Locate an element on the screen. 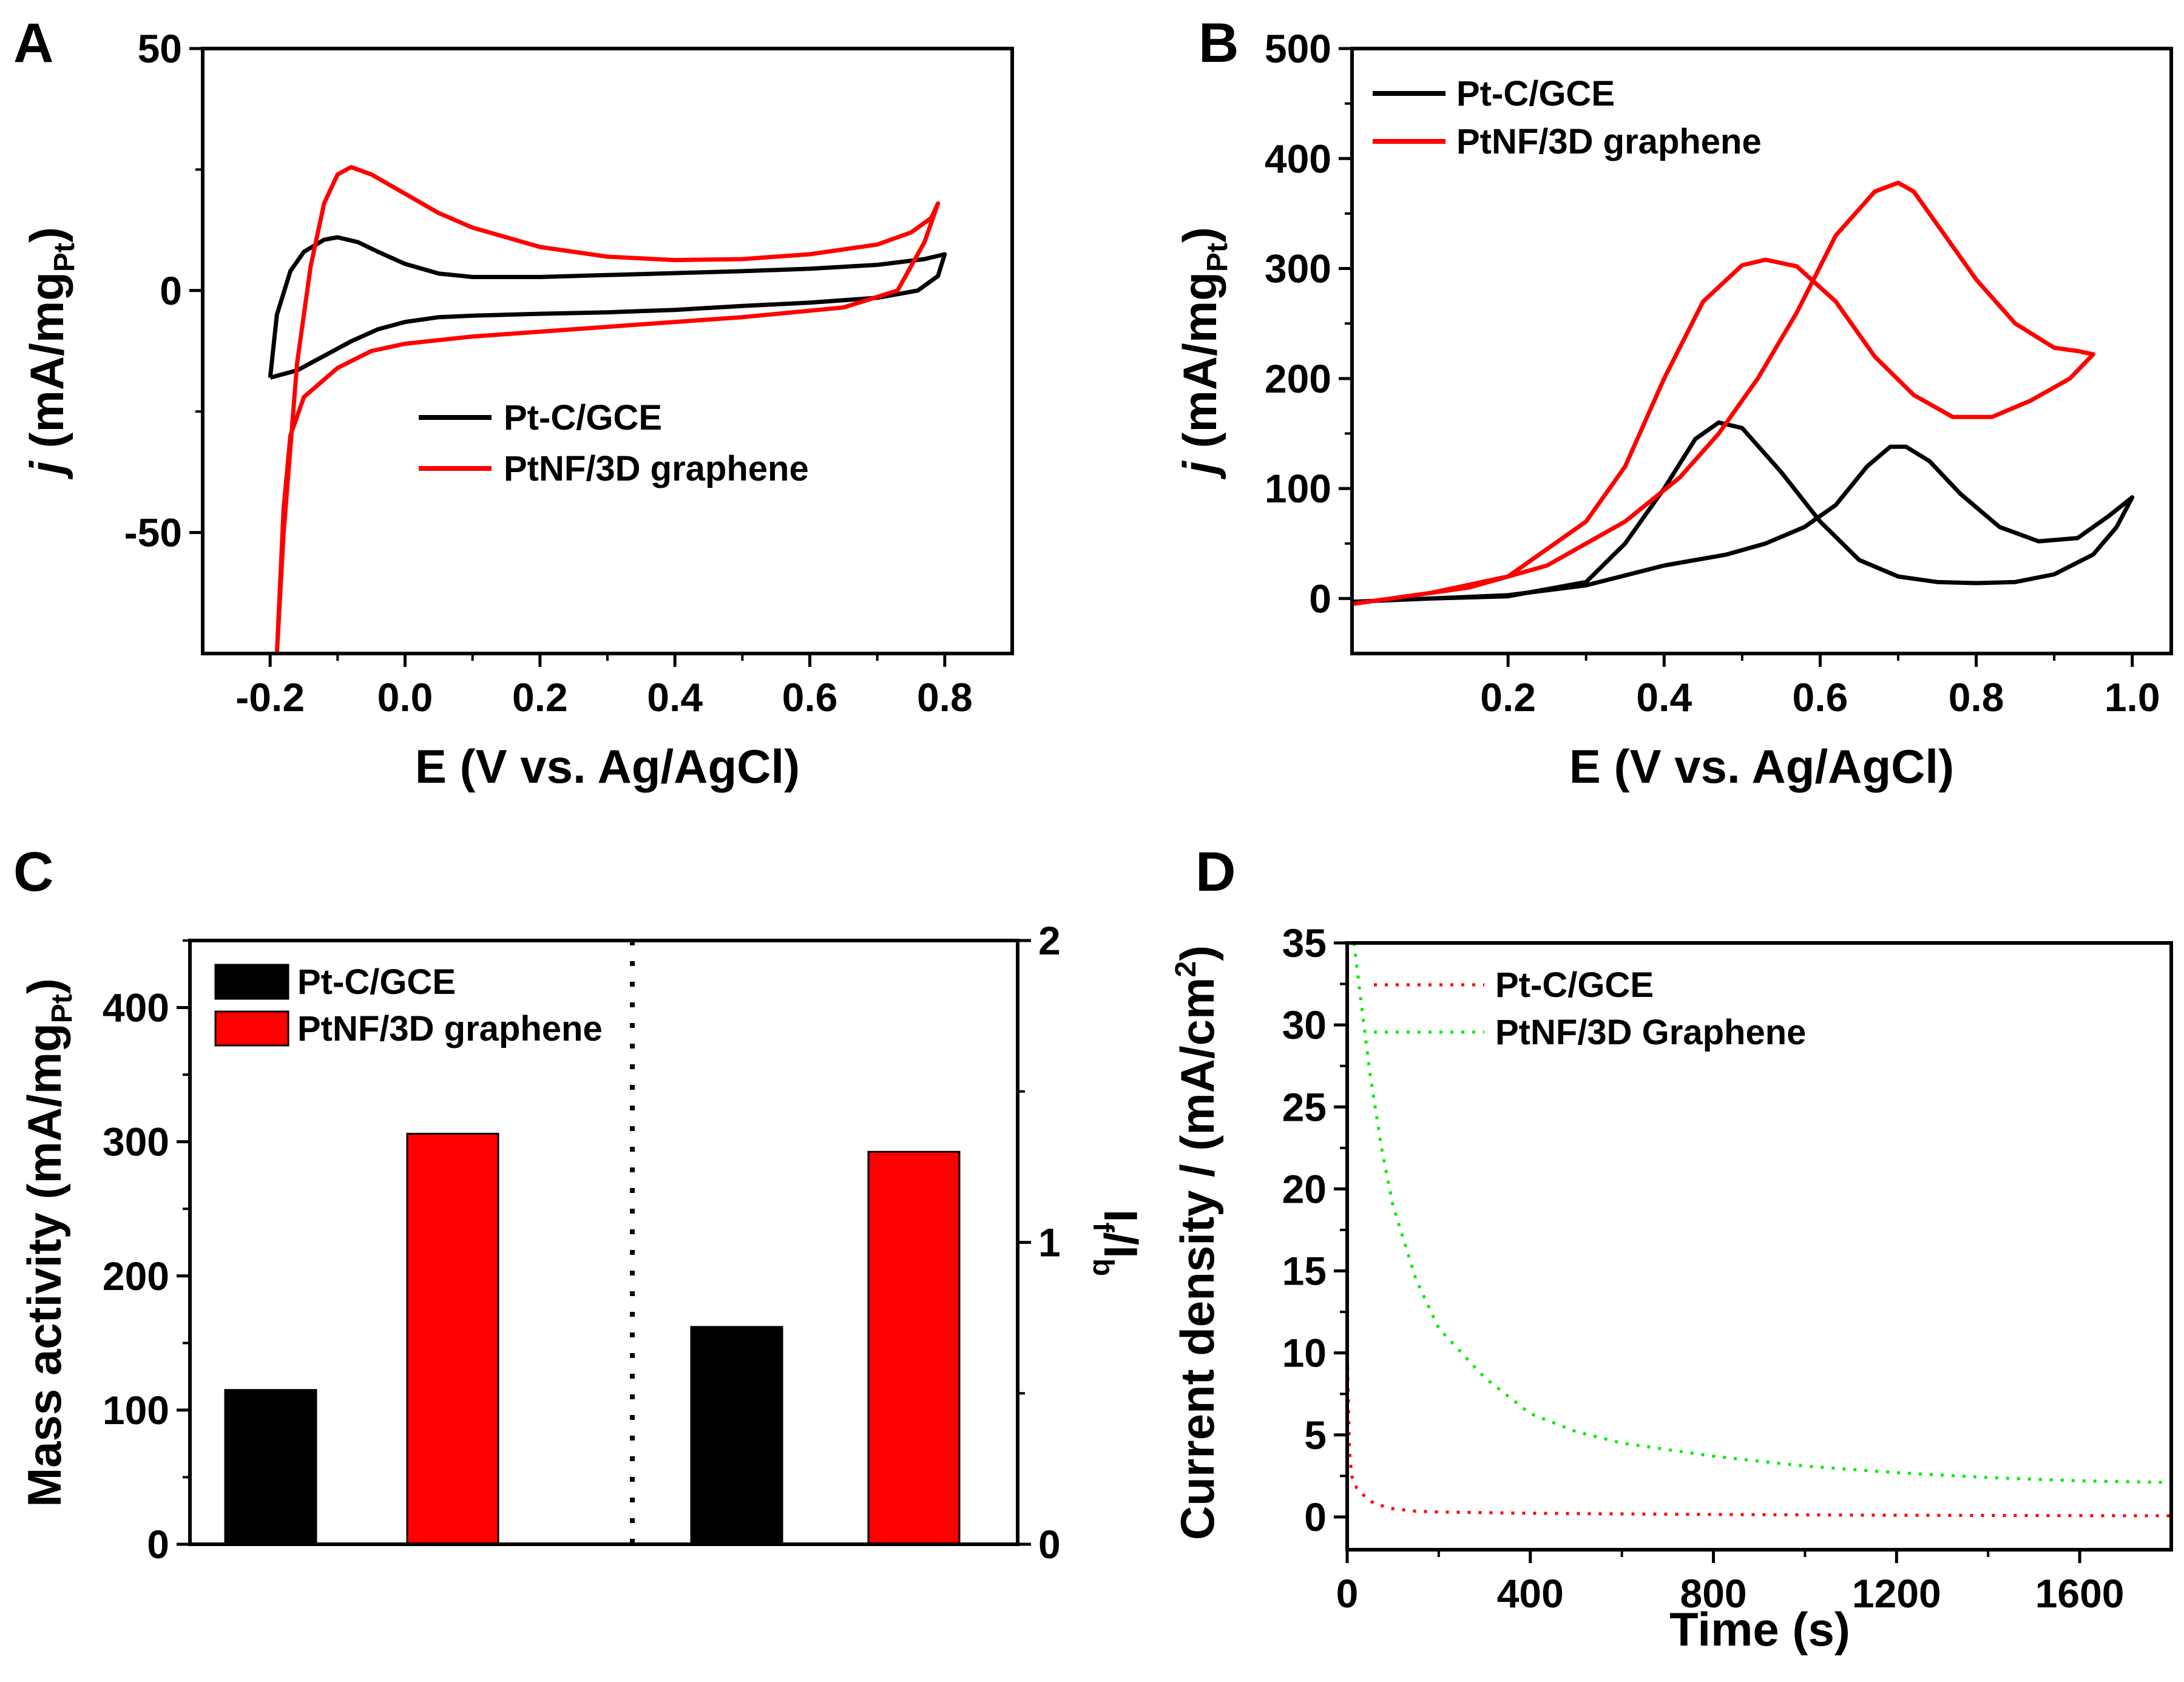 The width and height of the screenshot is (2184, 1682). panel-label-d: D is located at coordinates (1215, 872).